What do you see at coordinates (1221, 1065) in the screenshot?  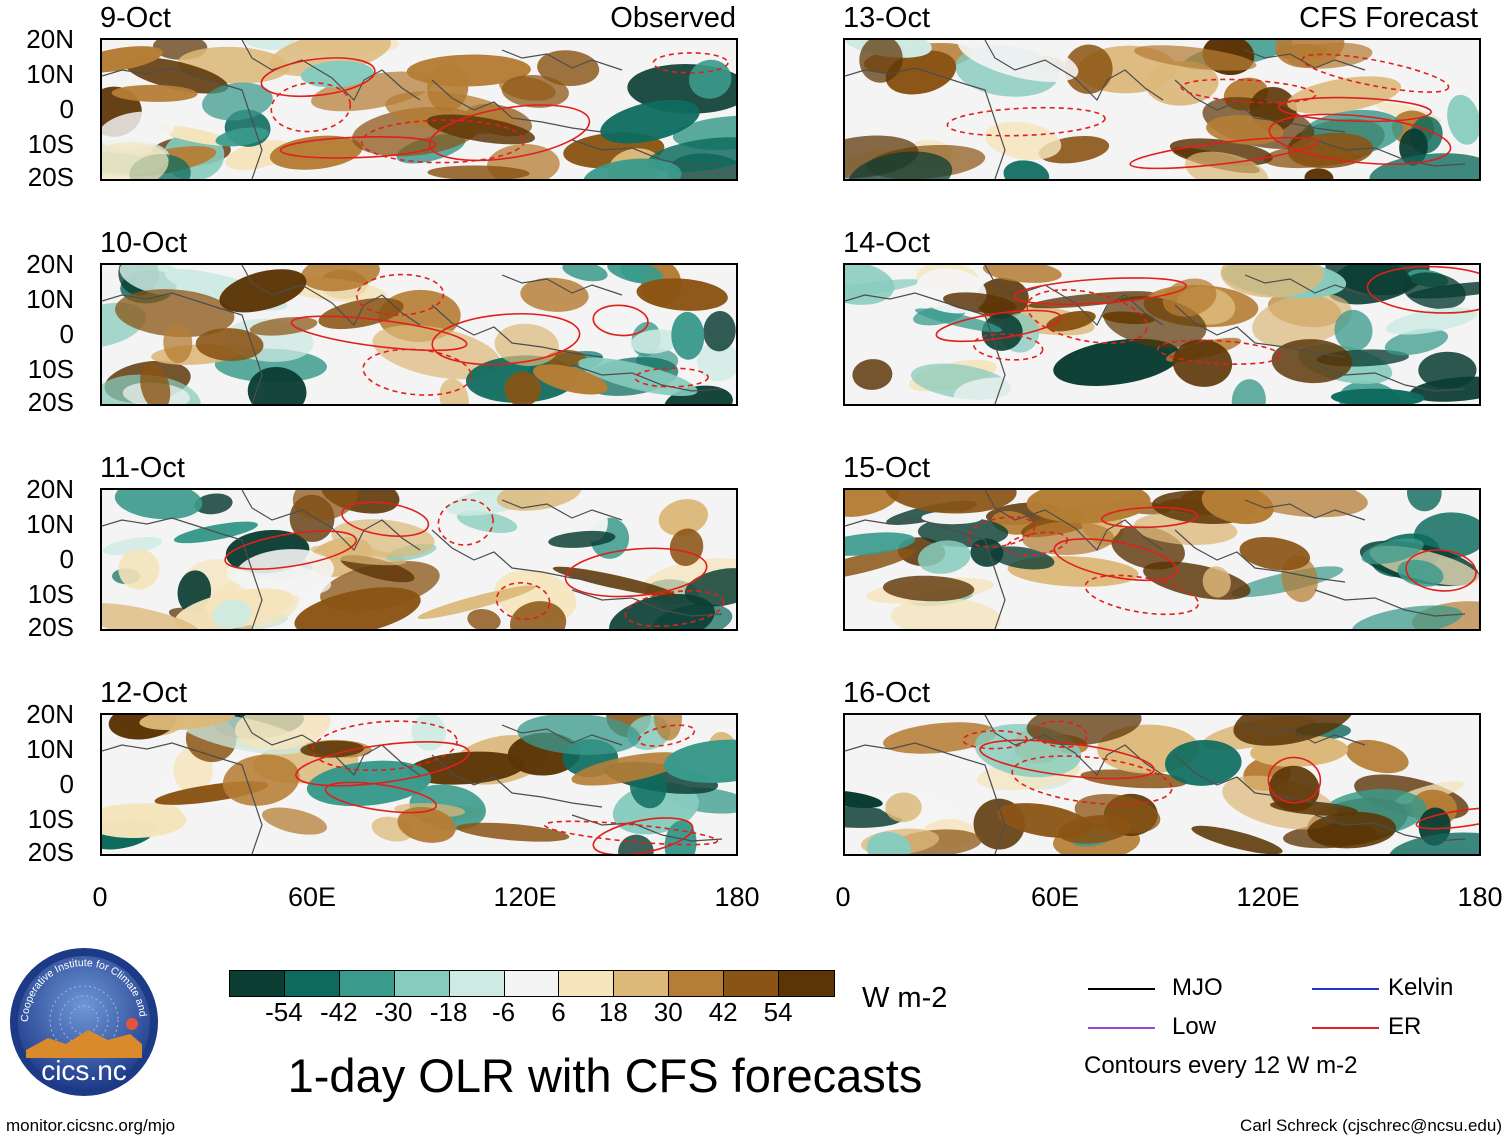 I see `legend-contour-note: Contours every 12 W m-2` at bounding box center [1221, 1065].